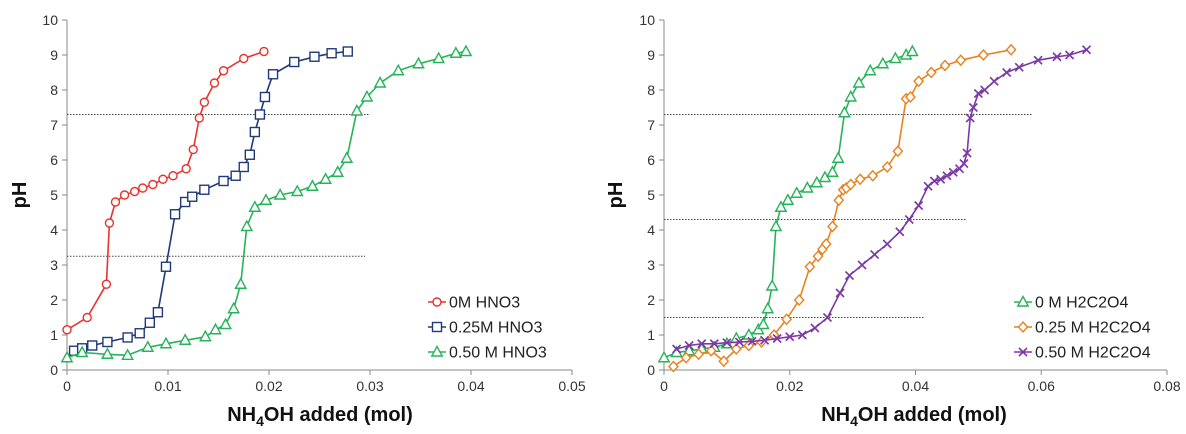  Describe the element at coordinates (495, 328) in the screenshot. I see `legend-label: 0.25M HNO3` at that location.